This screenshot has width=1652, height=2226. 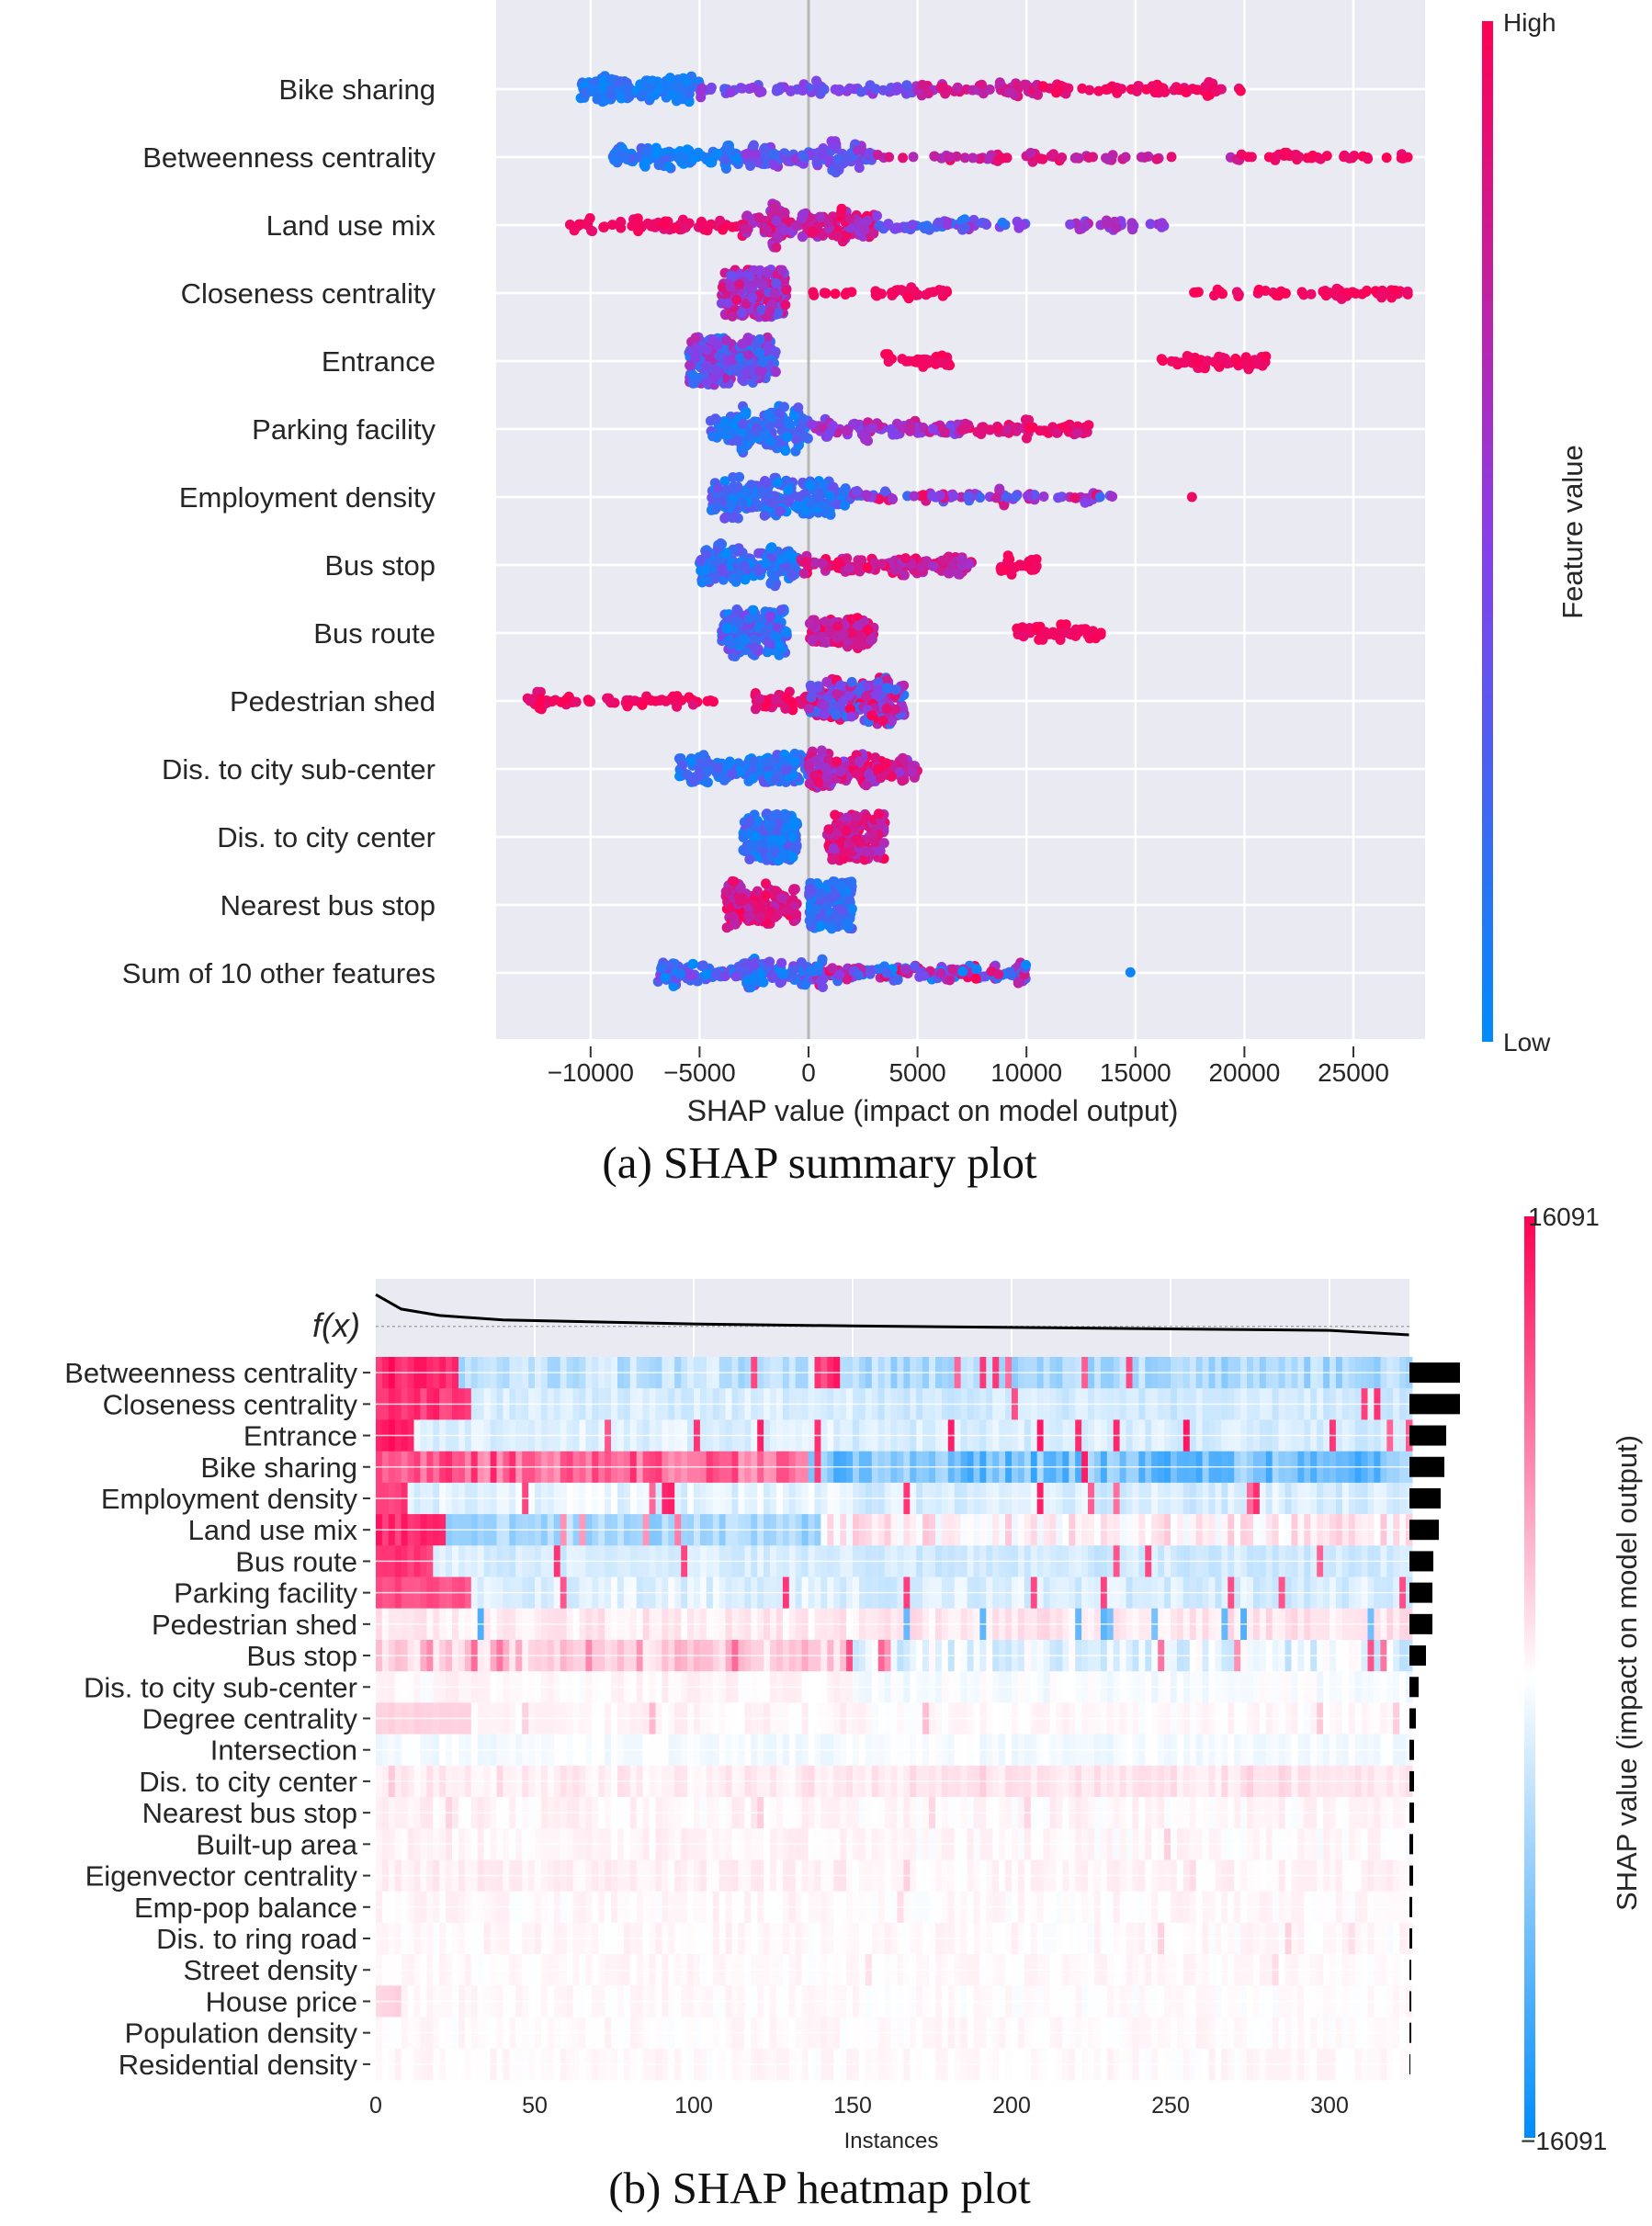 I want to click on feature-label: Closeness centrality, so click(x=308, y=293).